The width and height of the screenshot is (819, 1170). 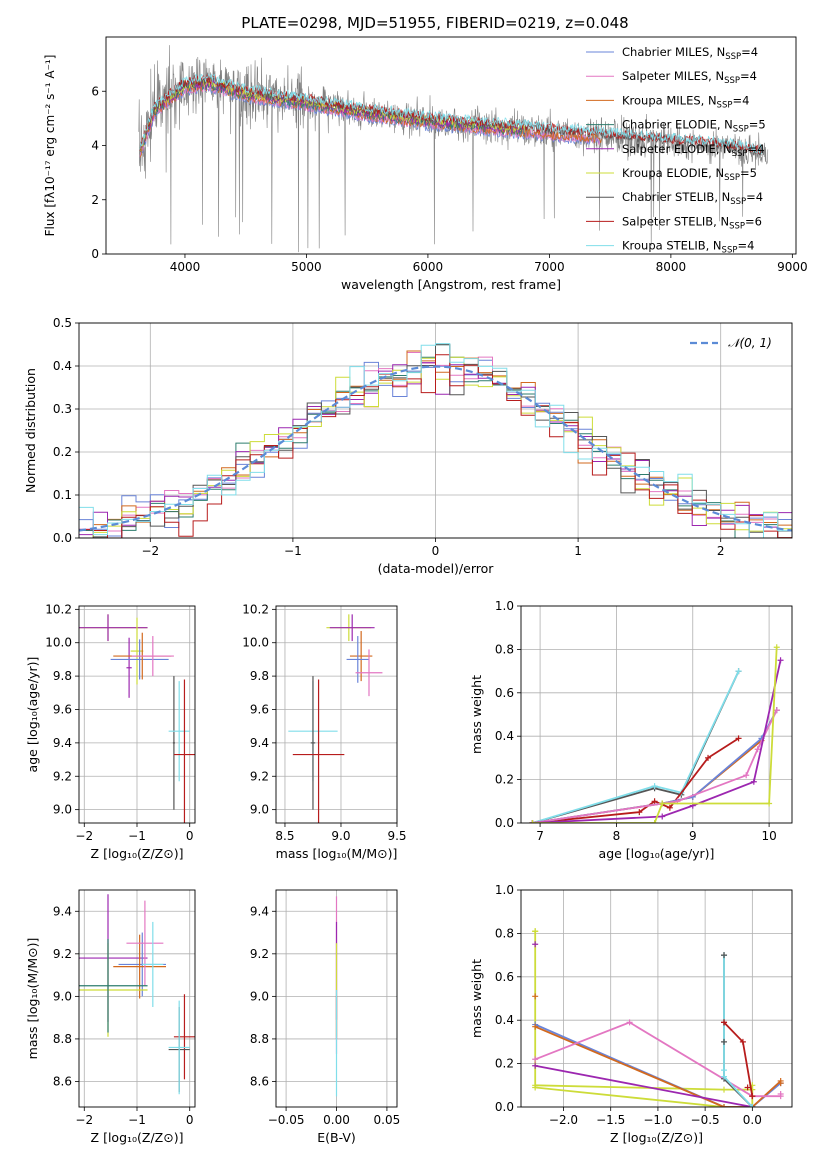 What do you see at coordinates (336, 1137) in the screenshot?
I see `x-axis-label: E(B-V)` at bounding box center [336, 1137].